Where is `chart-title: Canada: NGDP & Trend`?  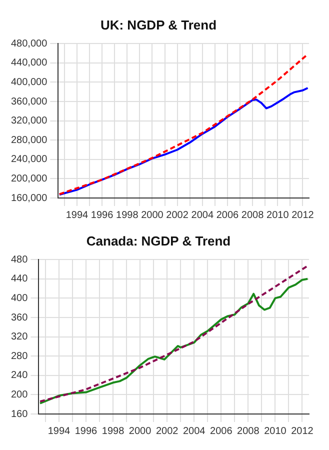
chart-title: Canada: NGDP & Trend is located at coordinates (158, 240).